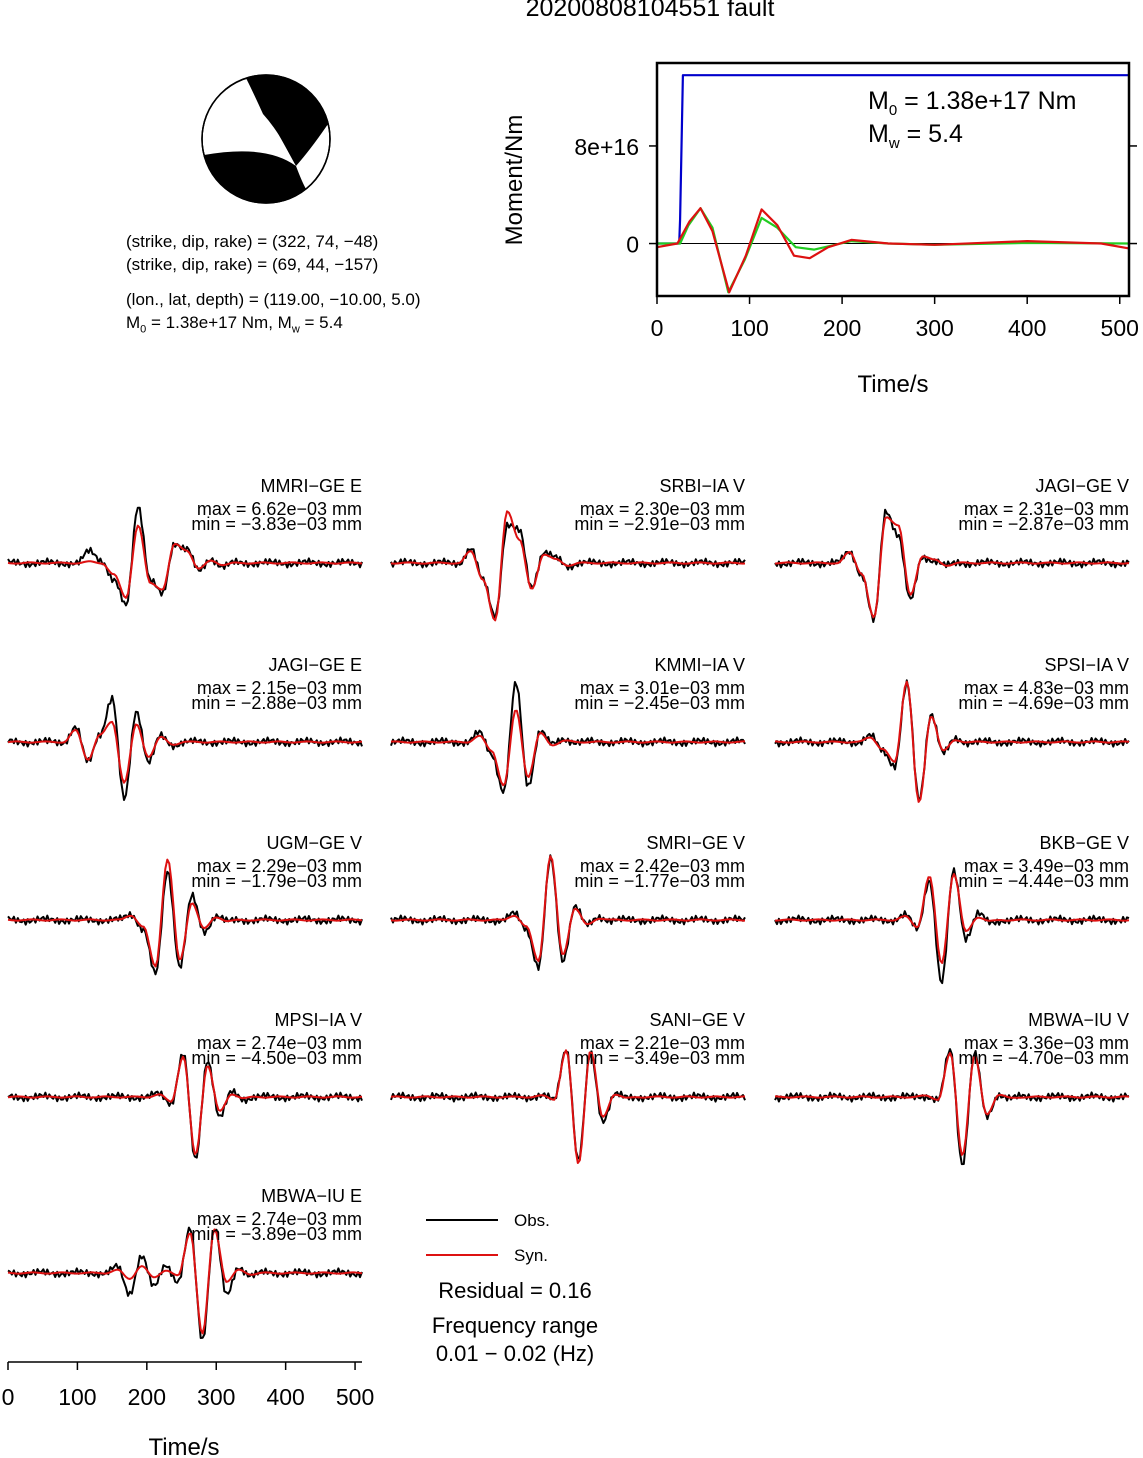 This screenshot has height=1458, width=1143. I want to click on x-axis-label: Time/s, so click(892, 384).